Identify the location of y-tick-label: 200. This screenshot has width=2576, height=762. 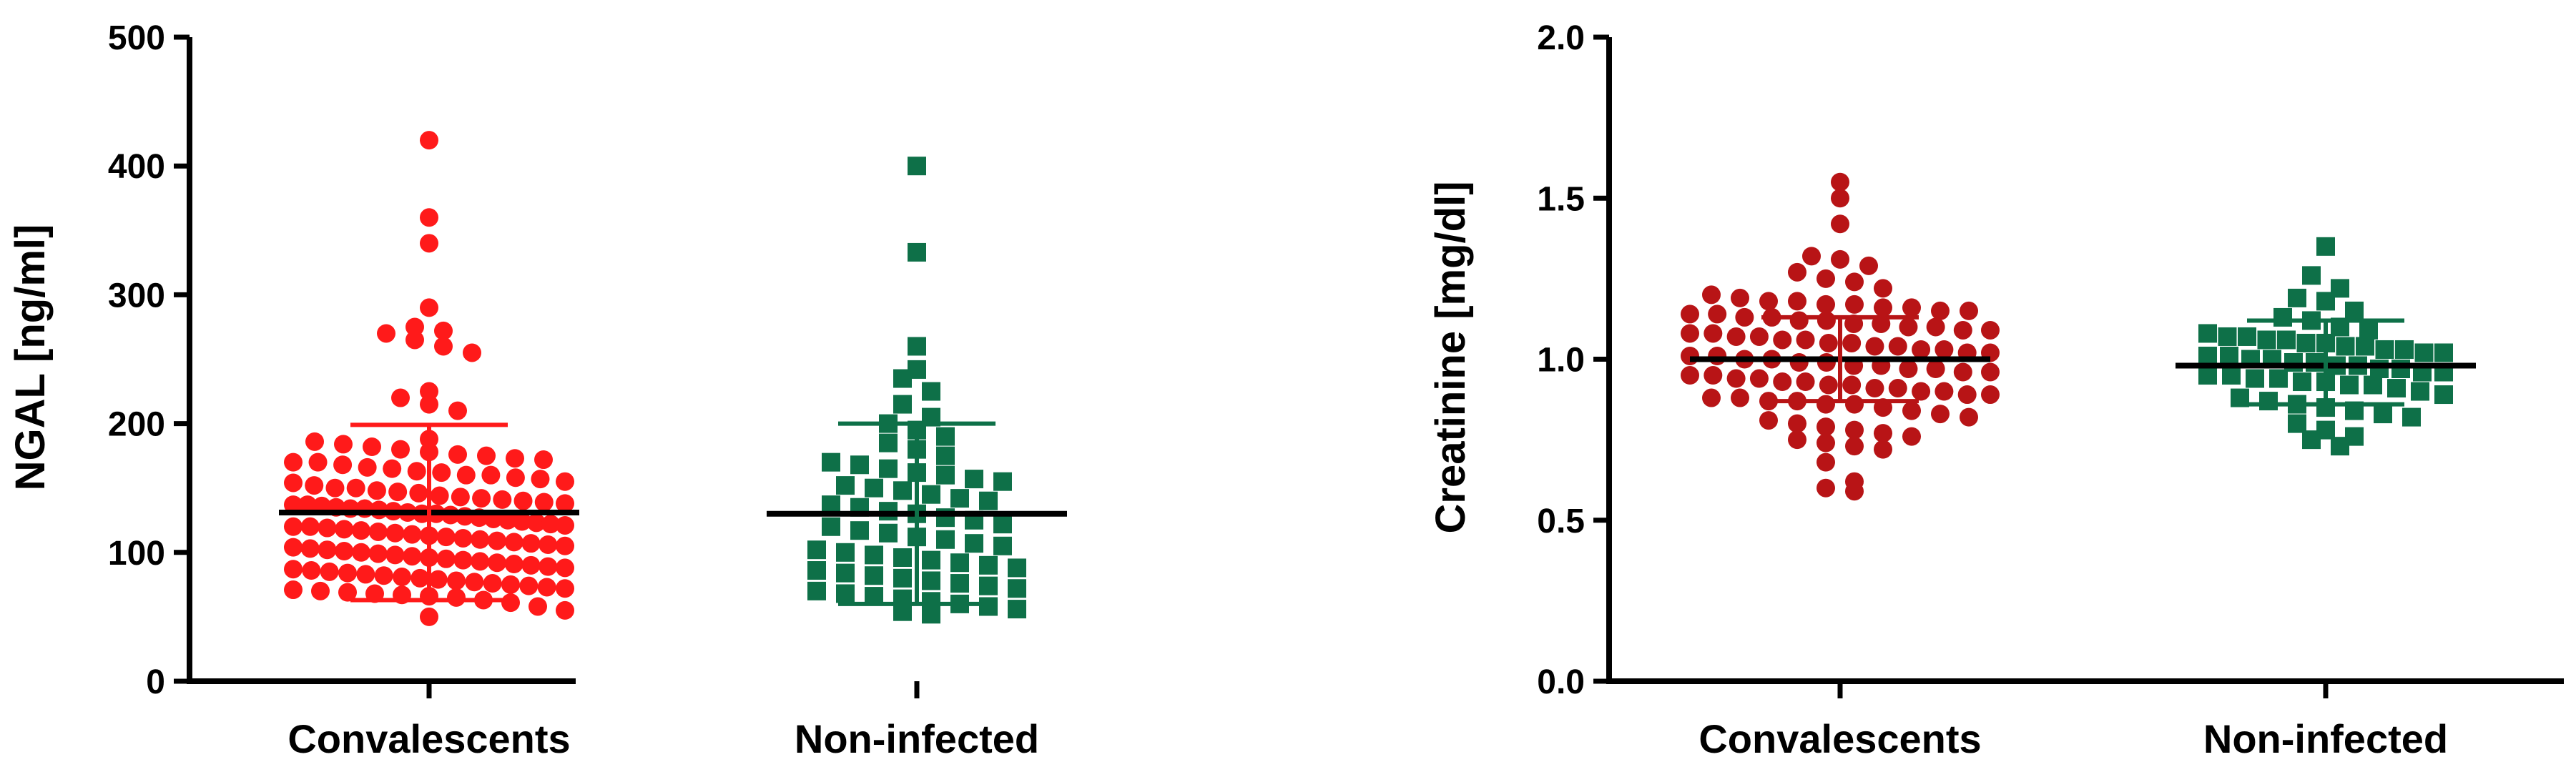
(136, 425).